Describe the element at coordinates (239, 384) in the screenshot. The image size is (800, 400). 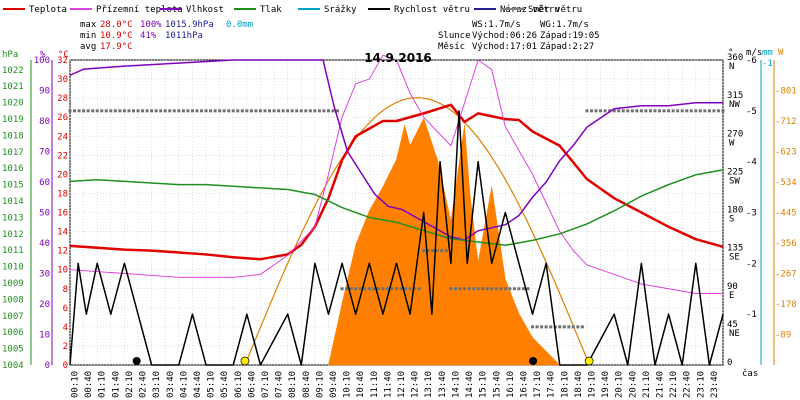
I see `x-tick-label: 06:10` at that location.